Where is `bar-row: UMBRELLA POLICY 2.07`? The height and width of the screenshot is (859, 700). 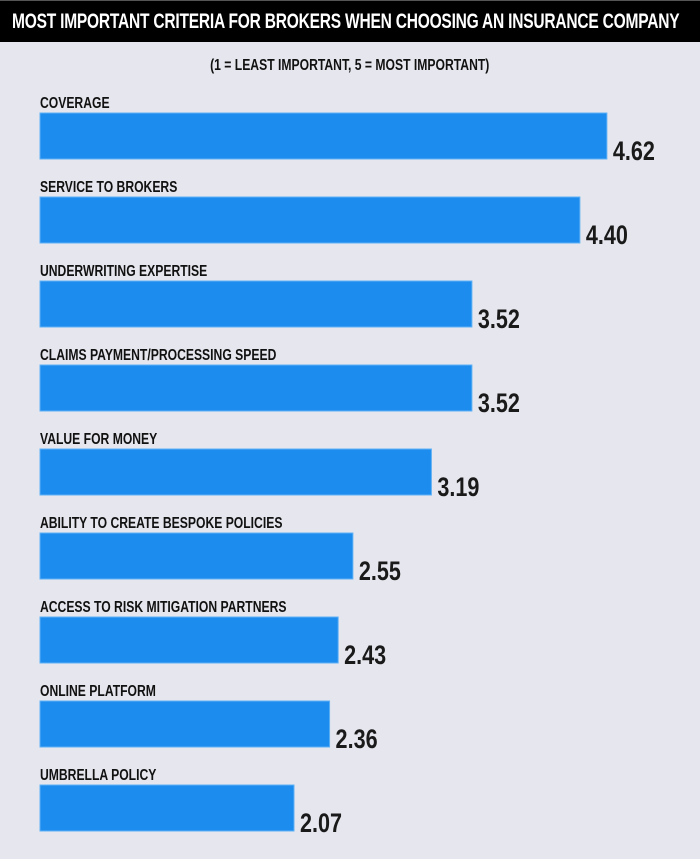
bar-row: UMBRELLA POLICY 2.07 is located at coordinates (190, 802).